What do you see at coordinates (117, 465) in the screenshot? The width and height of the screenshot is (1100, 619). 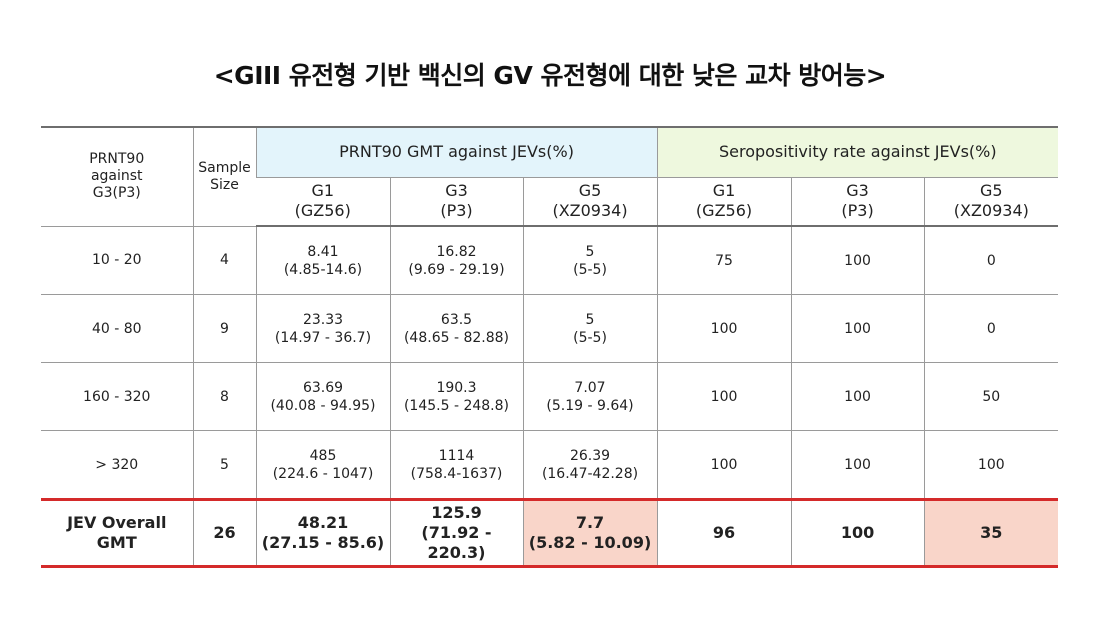 I see `titer-range: > 320` at bounding box center [117, 465].